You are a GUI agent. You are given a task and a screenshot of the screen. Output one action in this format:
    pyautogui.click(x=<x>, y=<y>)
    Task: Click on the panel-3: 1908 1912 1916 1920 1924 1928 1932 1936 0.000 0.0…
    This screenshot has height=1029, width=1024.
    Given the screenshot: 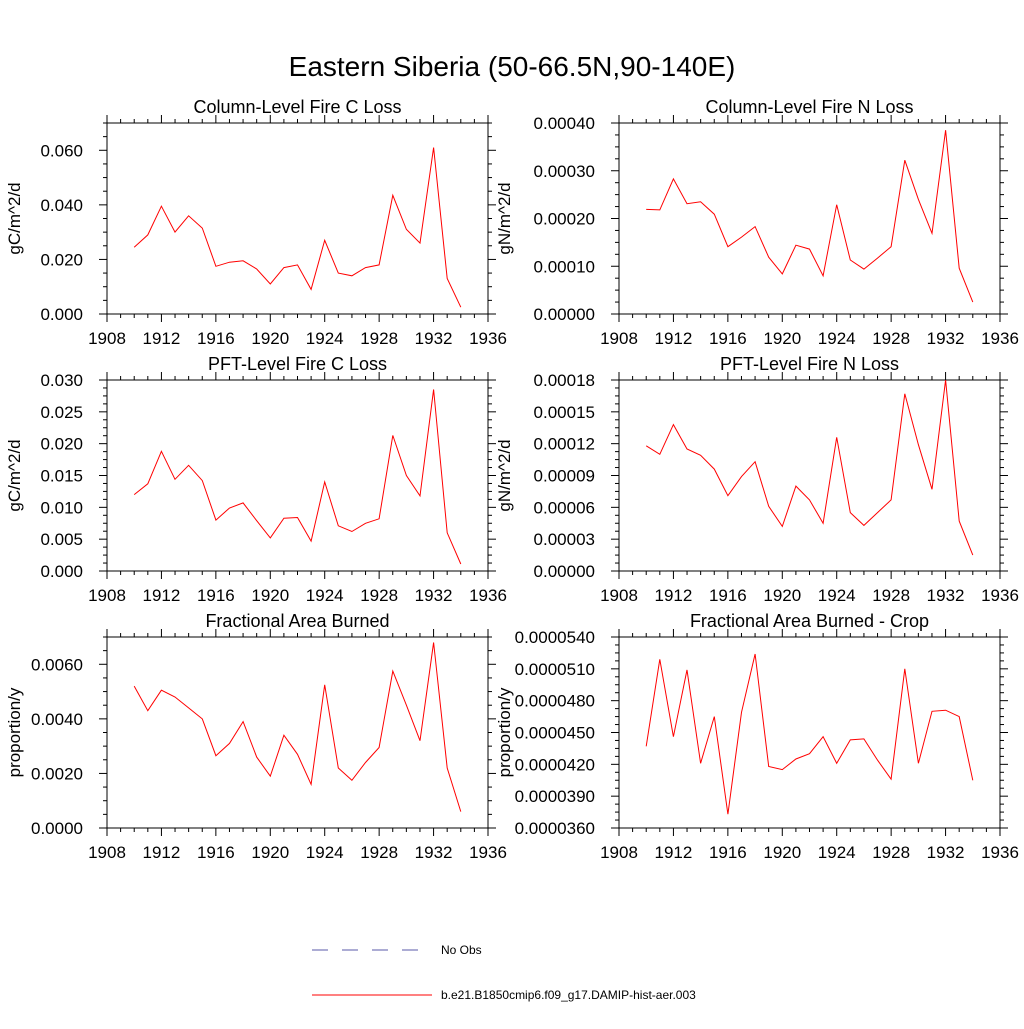 What is the action you would take?
    pyautogui.click(x=256, y=479)
    